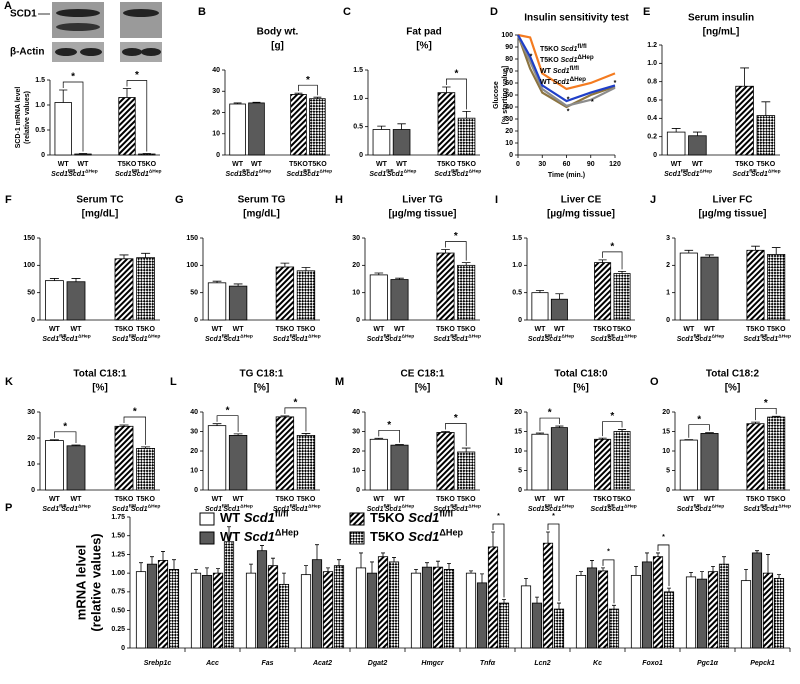 The width and height of the screenshot is (800, 684). Describe the element at coordinates (259, 536) in the screenshot. I see `legend-label: WT Scd1ΔHep` at that location.